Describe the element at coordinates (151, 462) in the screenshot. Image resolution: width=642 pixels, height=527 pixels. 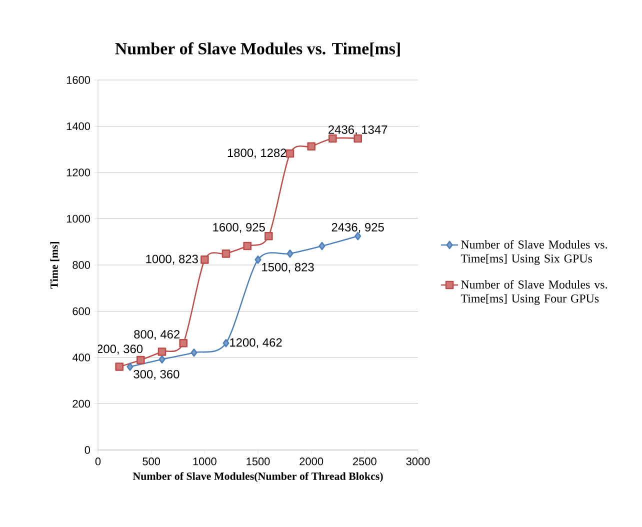
I see `x-tick-label: 500` at that location.